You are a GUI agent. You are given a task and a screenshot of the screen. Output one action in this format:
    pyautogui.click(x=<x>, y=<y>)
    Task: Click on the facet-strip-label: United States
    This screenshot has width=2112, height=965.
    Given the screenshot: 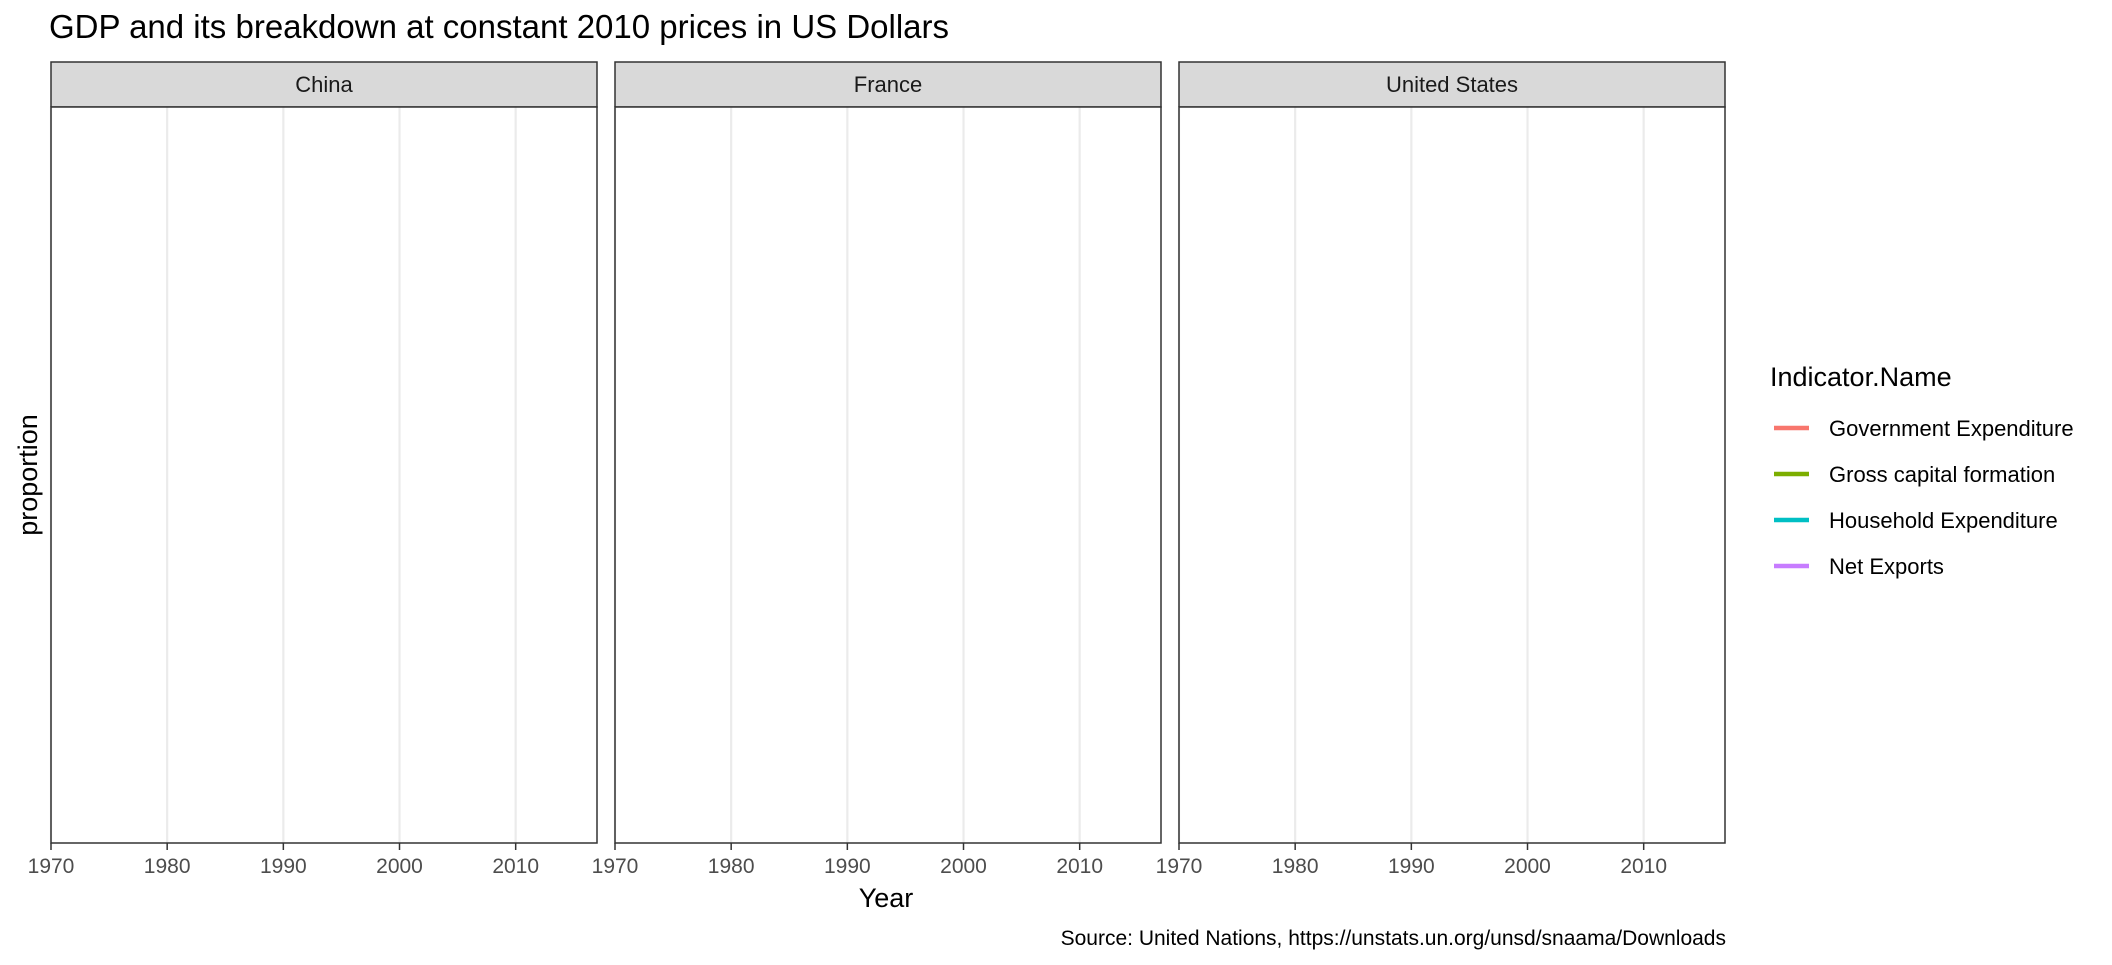 What is the action you would take?
    pyautogui.click(x=1452, y=84)
    